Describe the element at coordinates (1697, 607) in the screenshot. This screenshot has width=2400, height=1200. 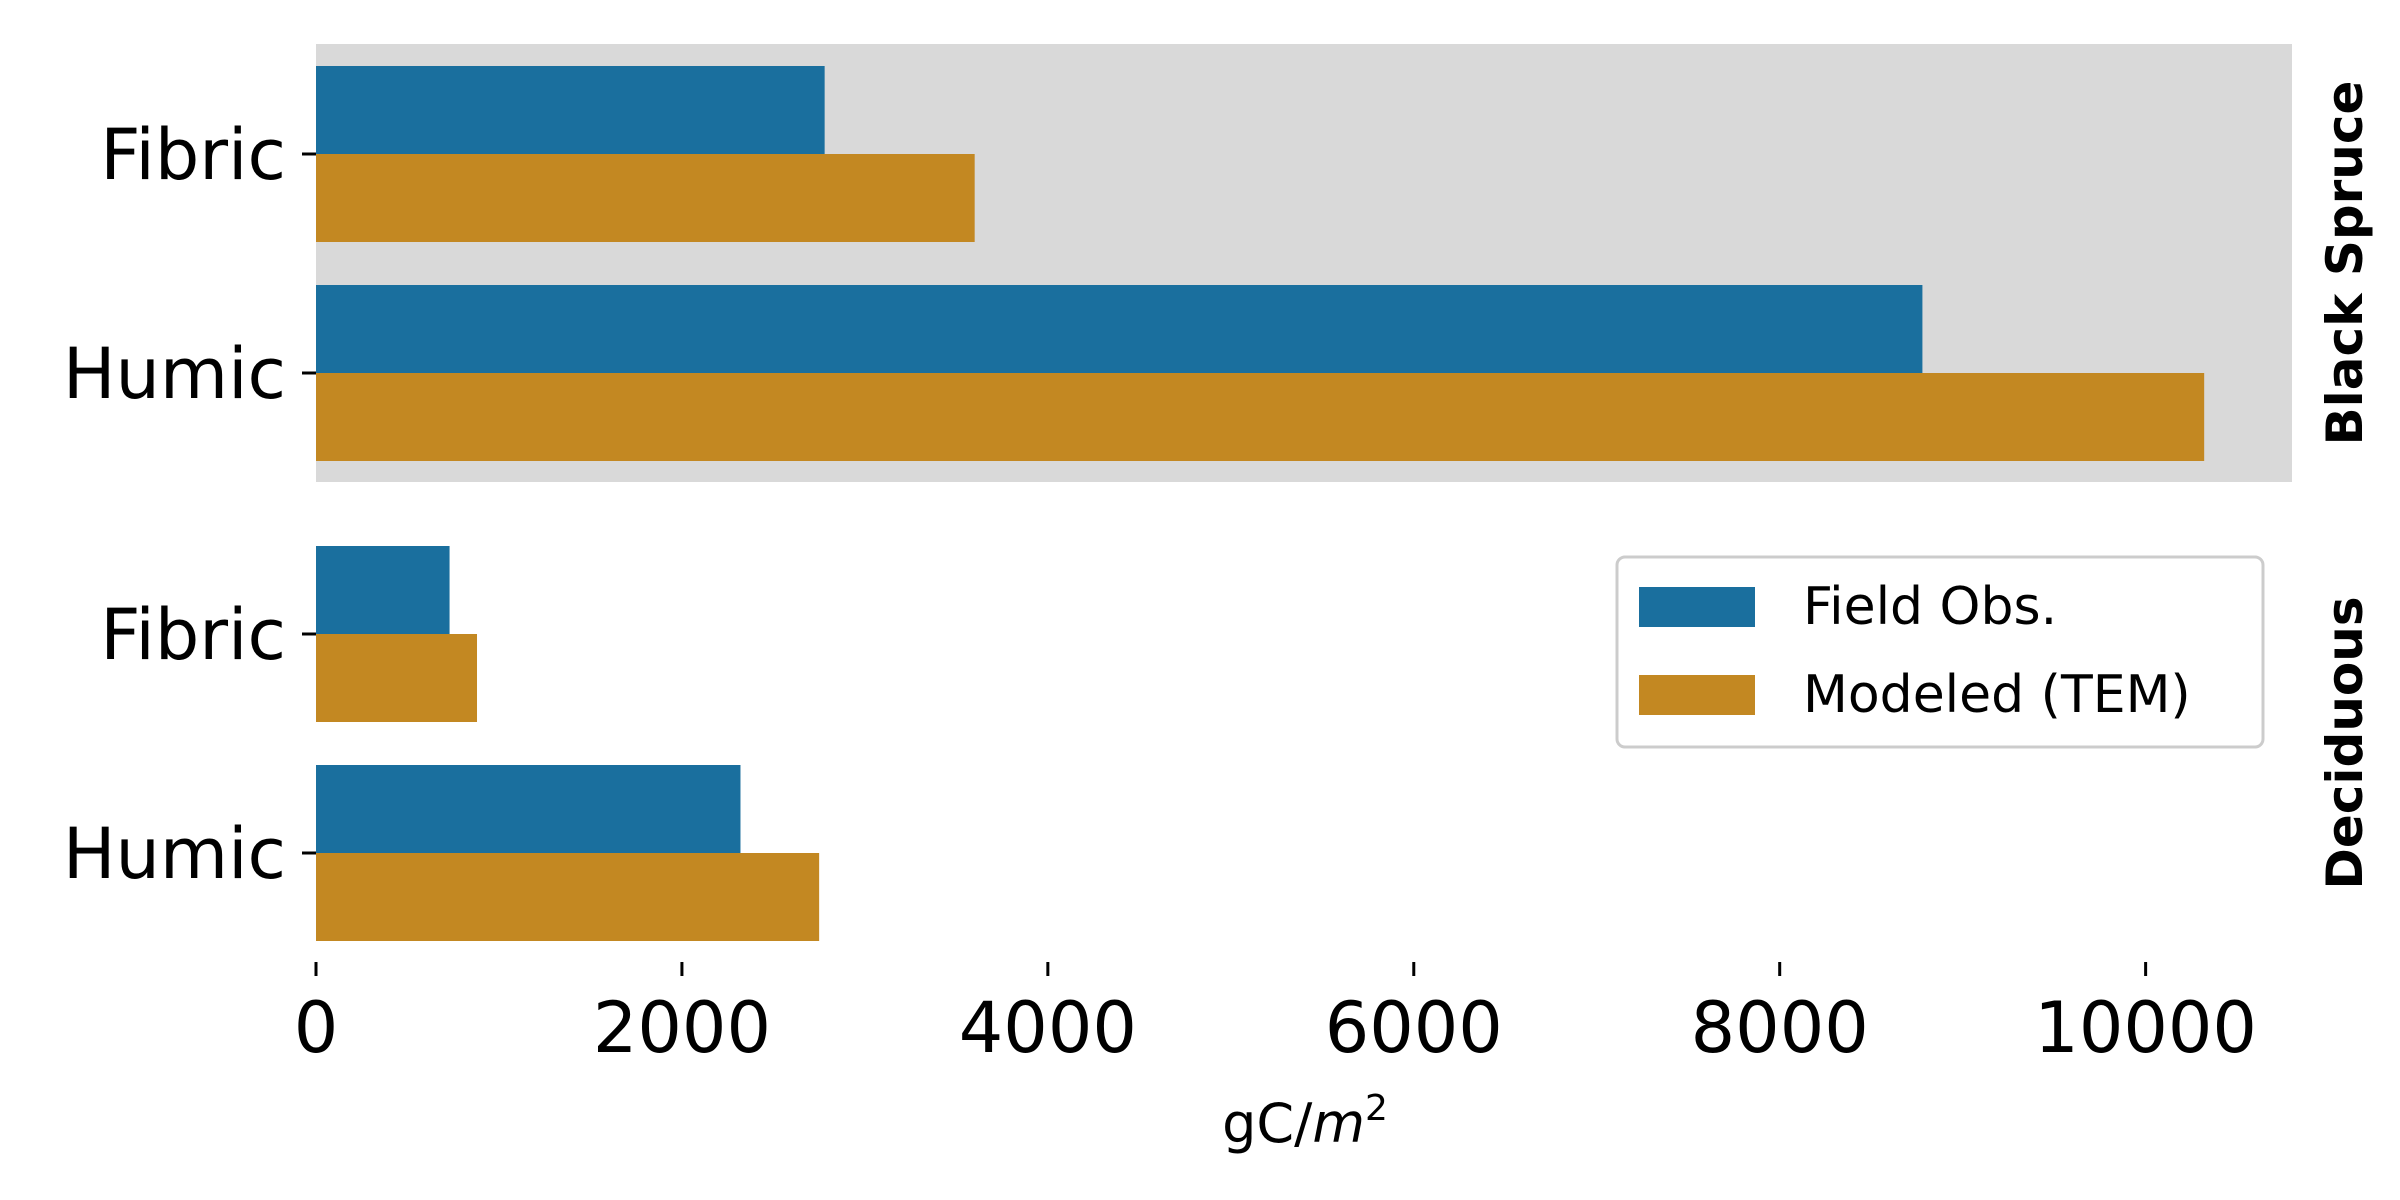
I see `legend-swatch-field-obs` at that location.